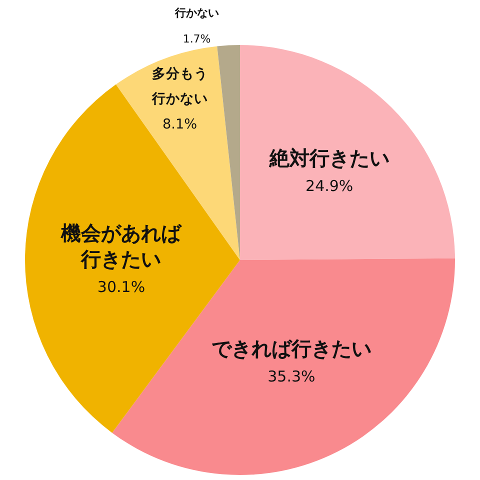 The height and width of the screenshot is (480, 480). Describe the element at coordinates (329, 158) in the screenshot. I see `slice-label: 絶対行きたい` at that location.